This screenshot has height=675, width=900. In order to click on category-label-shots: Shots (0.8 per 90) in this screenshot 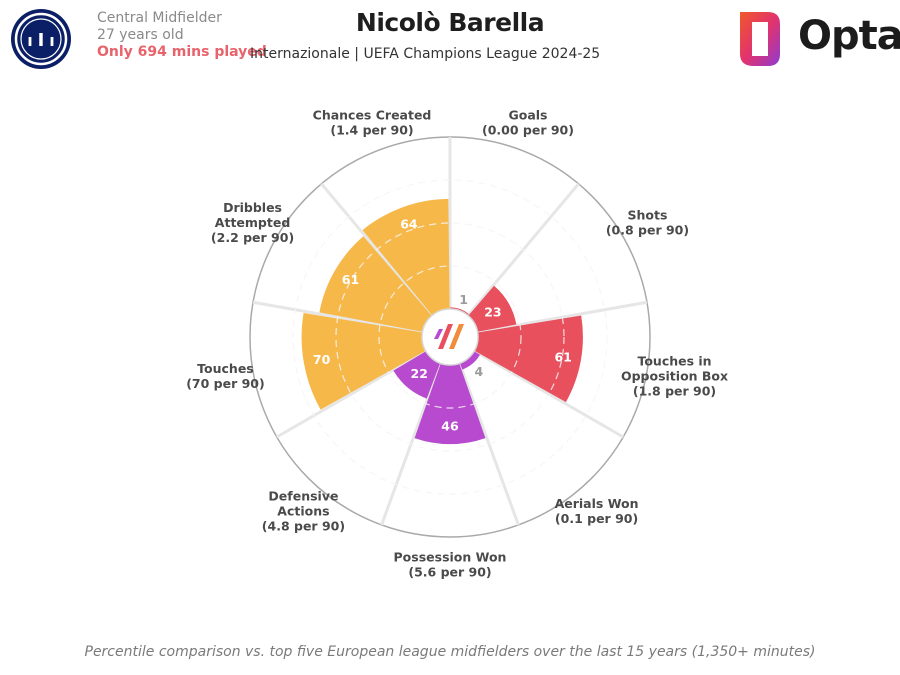, I will do `click(647, 223)`.